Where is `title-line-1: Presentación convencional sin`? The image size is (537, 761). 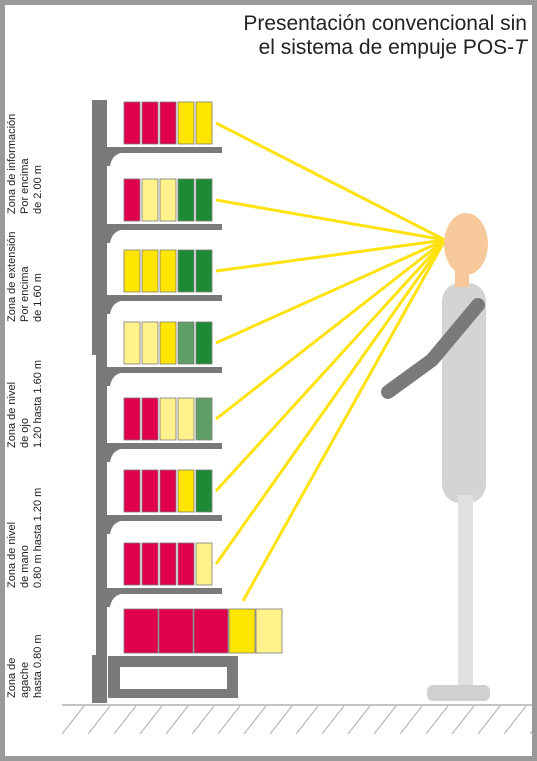
title-line-1: Presentación convencional sin is located at coordinates (385, 23).